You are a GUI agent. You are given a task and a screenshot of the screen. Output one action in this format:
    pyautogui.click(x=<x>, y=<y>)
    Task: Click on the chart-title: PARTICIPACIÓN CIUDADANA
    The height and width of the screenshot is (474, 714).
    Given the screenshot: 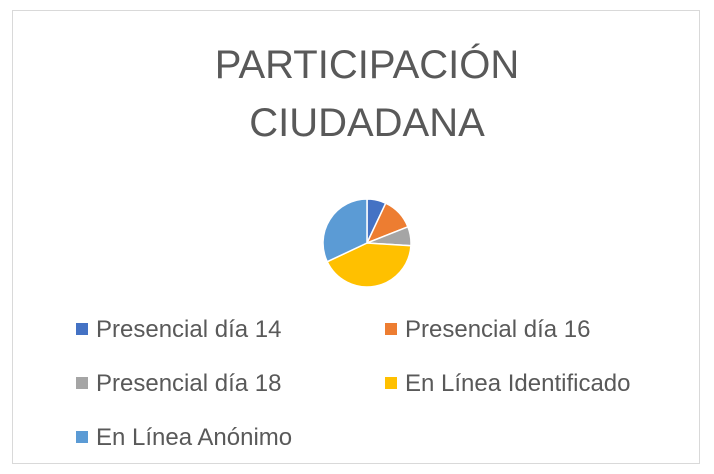 What is the action you would take?
    pyautogui.click(x=367, y=94)
    